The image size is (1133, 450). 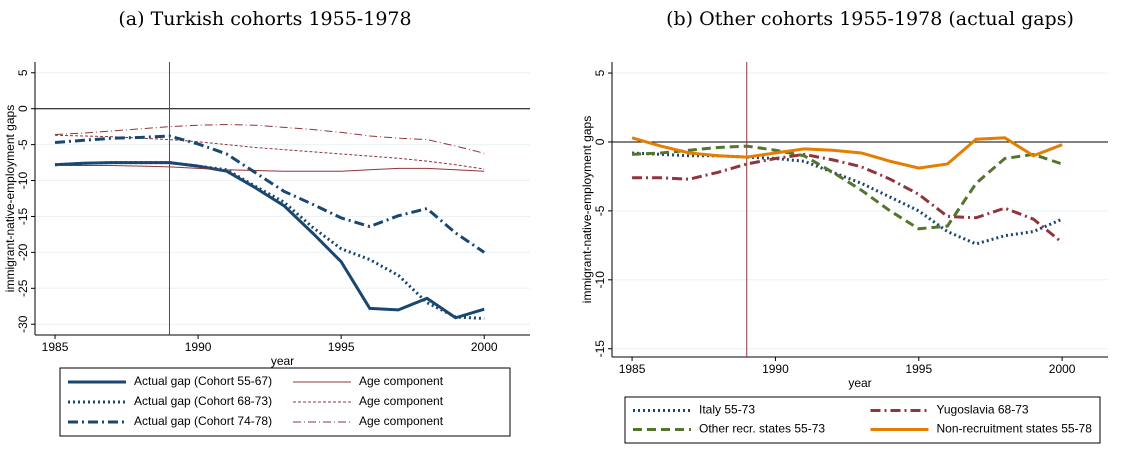 What do you see at coordinates (203, 401) in the screenshot?
I see `legend-label: Actual gap (Cohort 68-73)` at bounding box center [203, 401].